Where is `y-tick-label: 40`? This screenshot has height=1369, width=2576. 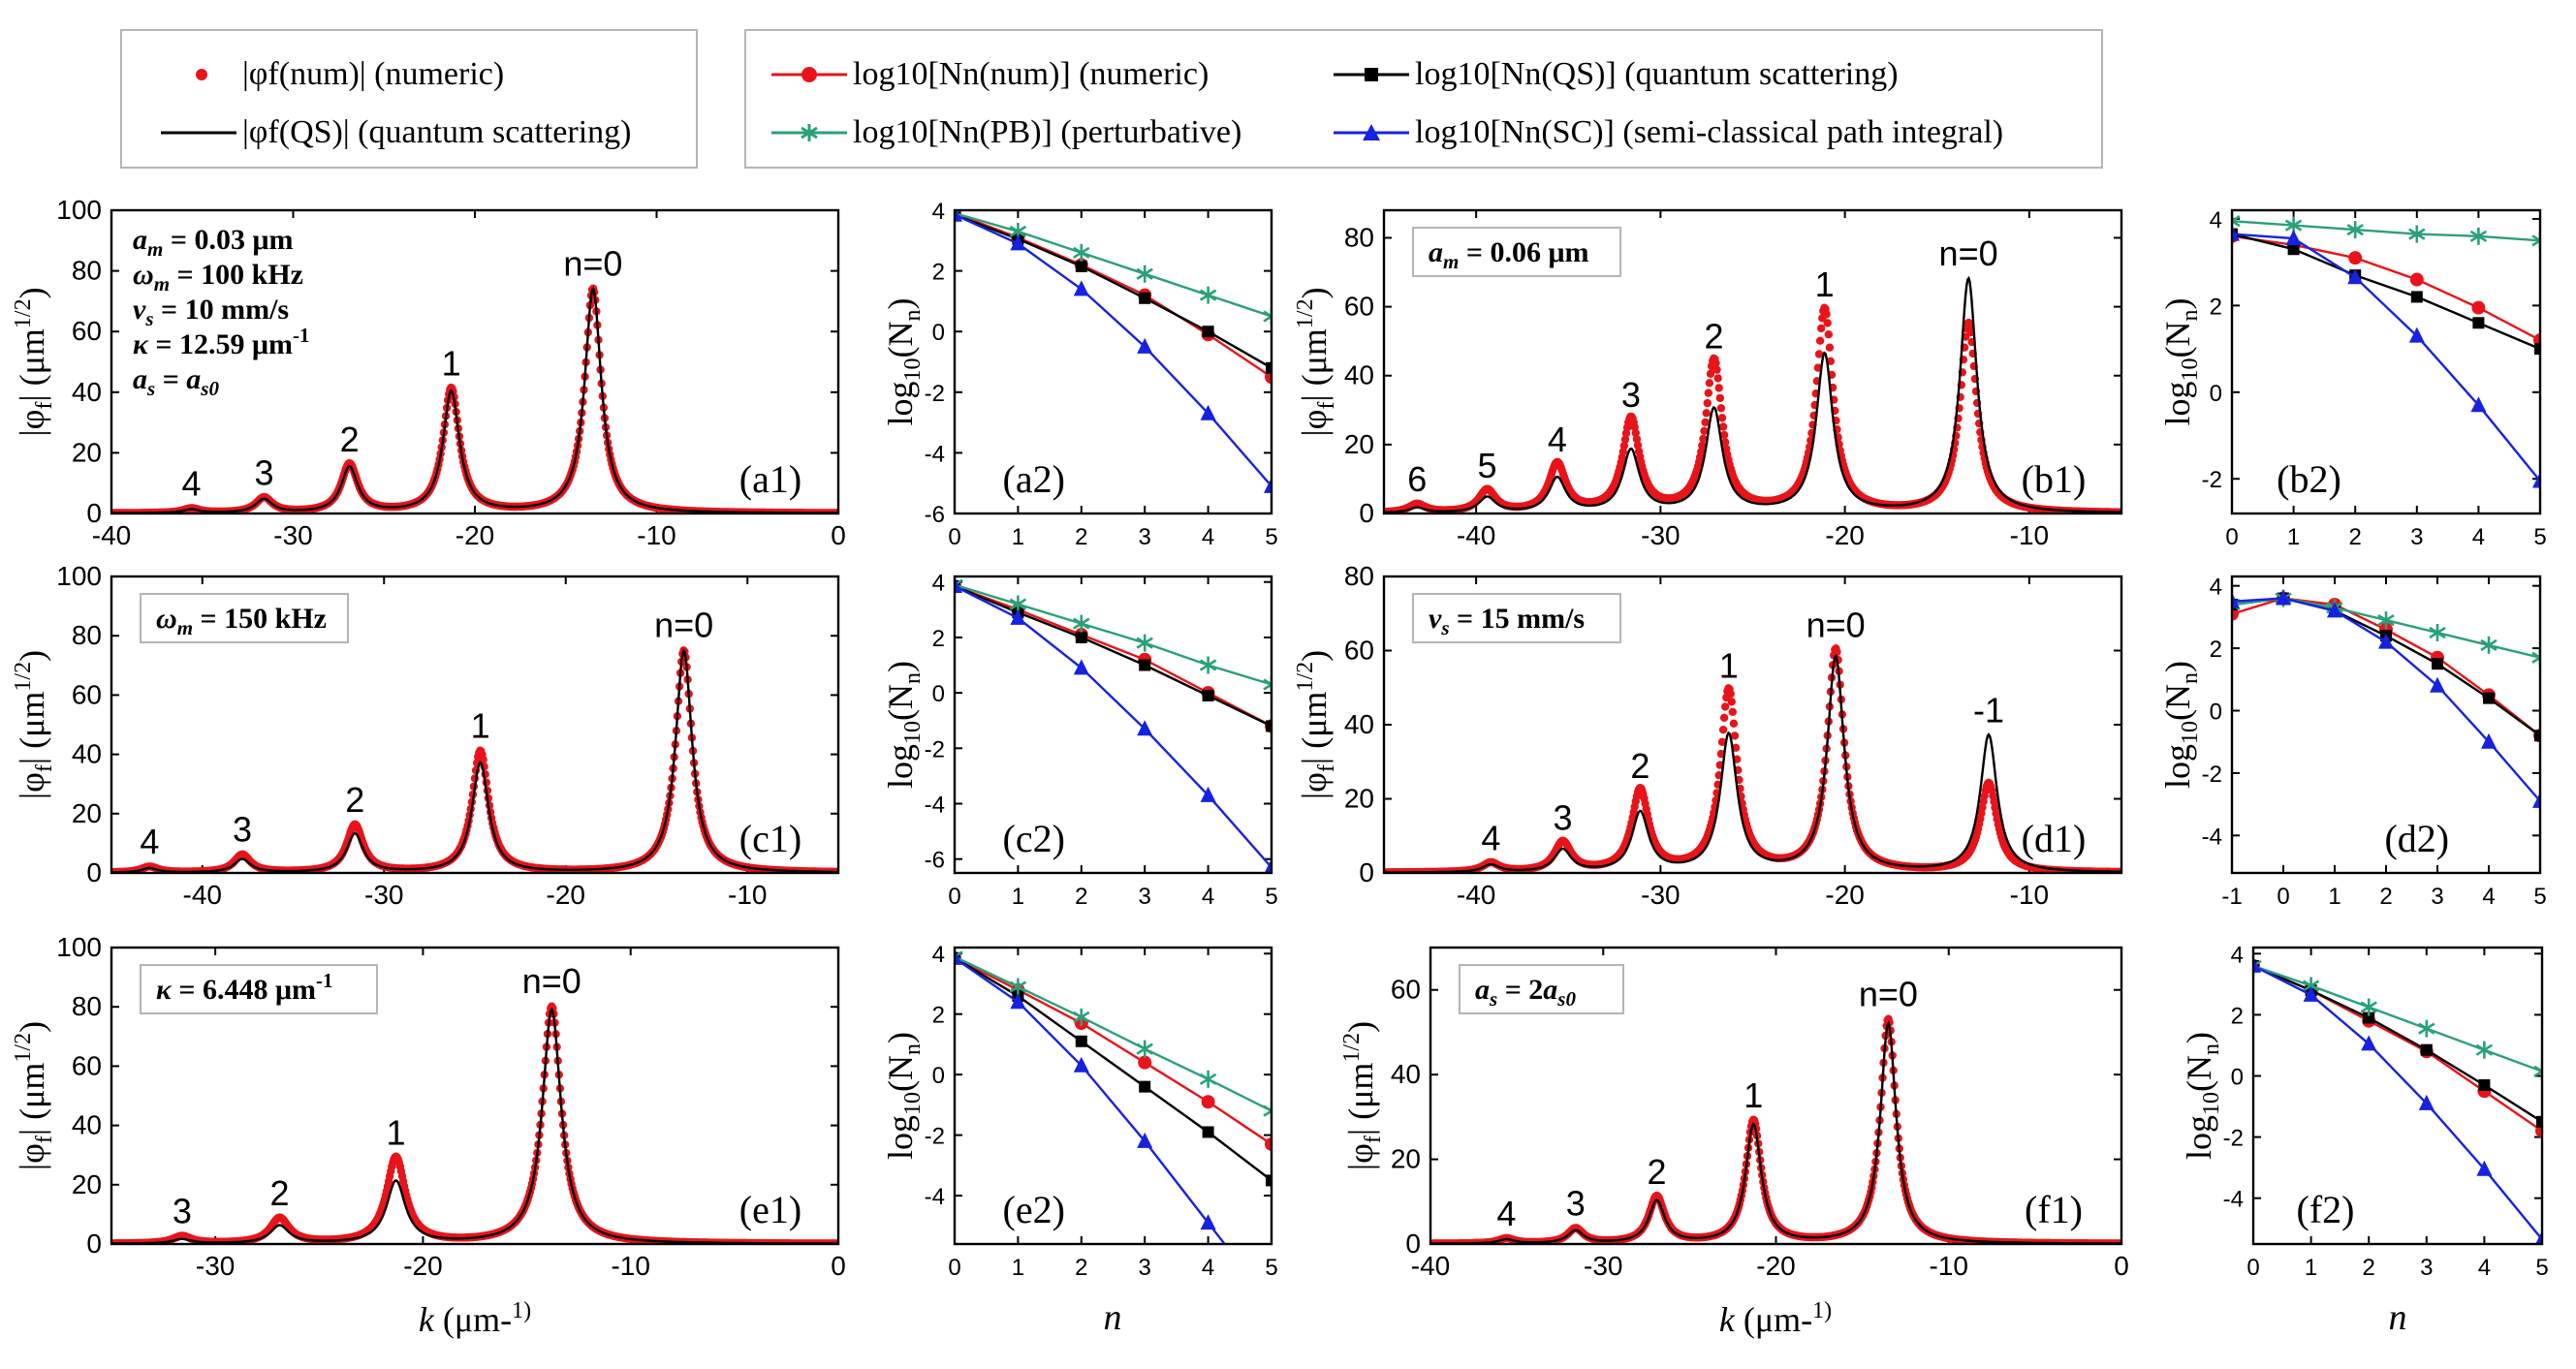 y-tick-label: 40 is located at coordinates (87, 1125).